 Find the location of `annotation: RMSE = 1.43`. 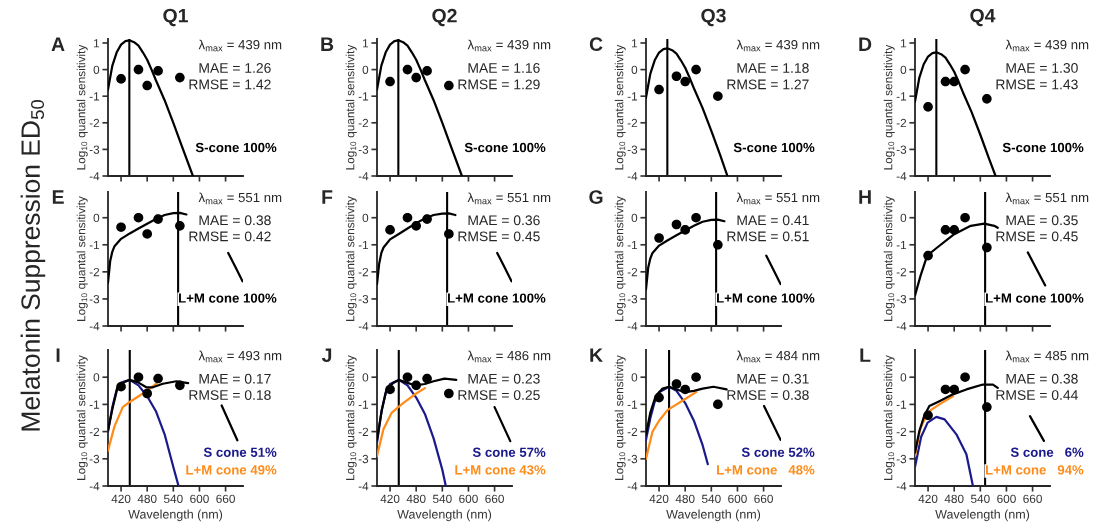

annotation: RMSE = 1.43 is located at coordinates (1037, 84).